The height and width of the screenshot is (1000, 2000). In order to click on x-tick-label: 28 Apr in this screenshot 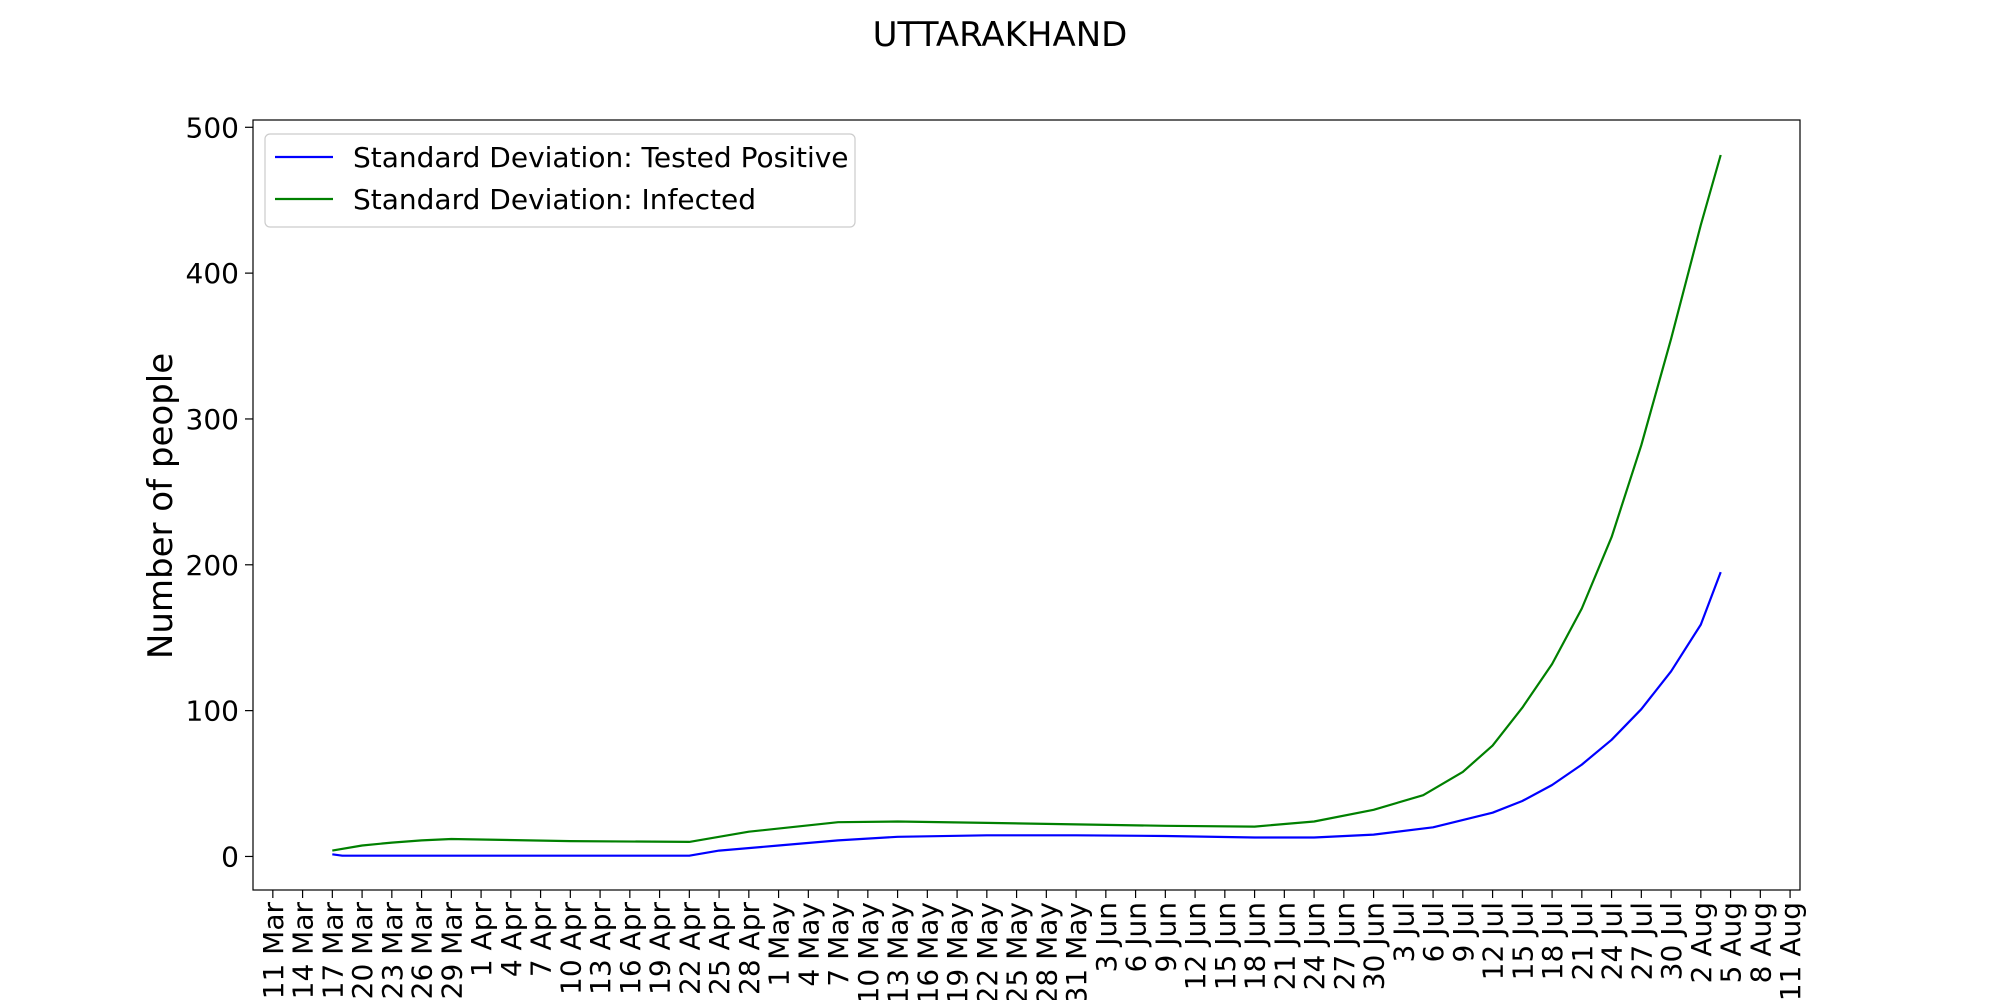, I will do `click(749, 948)`.